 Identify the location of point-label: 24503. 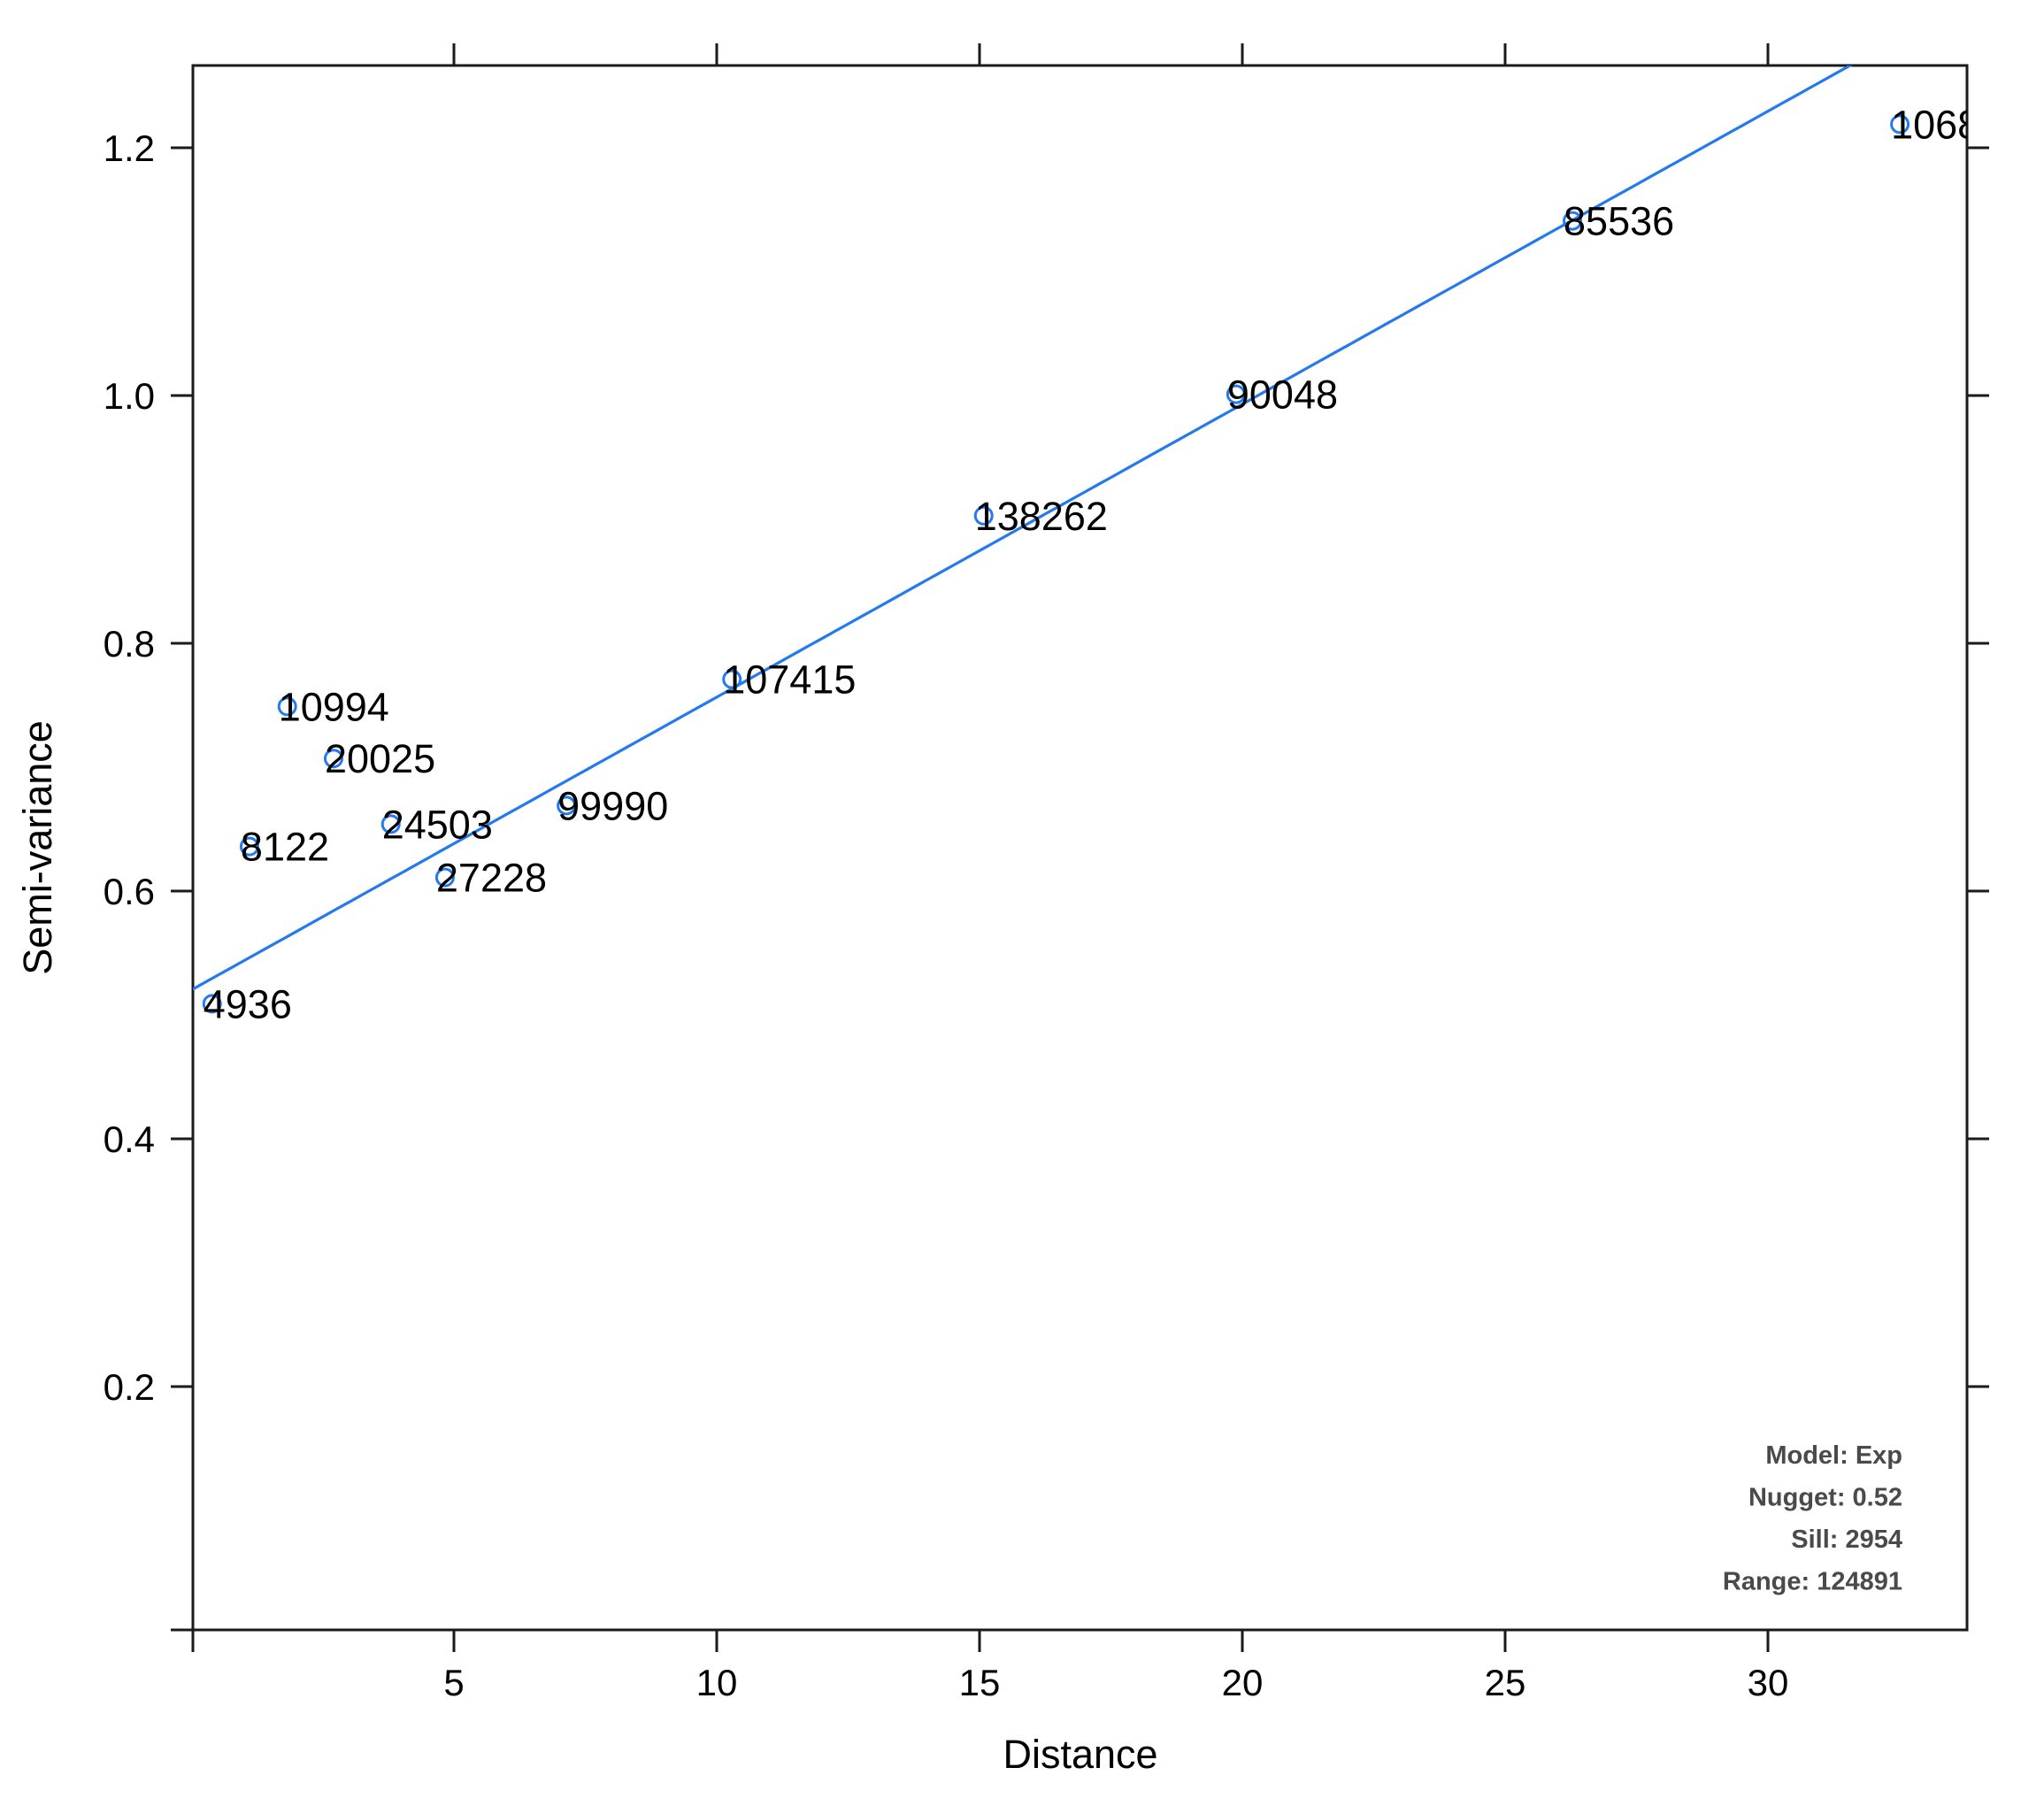
(438, 824).